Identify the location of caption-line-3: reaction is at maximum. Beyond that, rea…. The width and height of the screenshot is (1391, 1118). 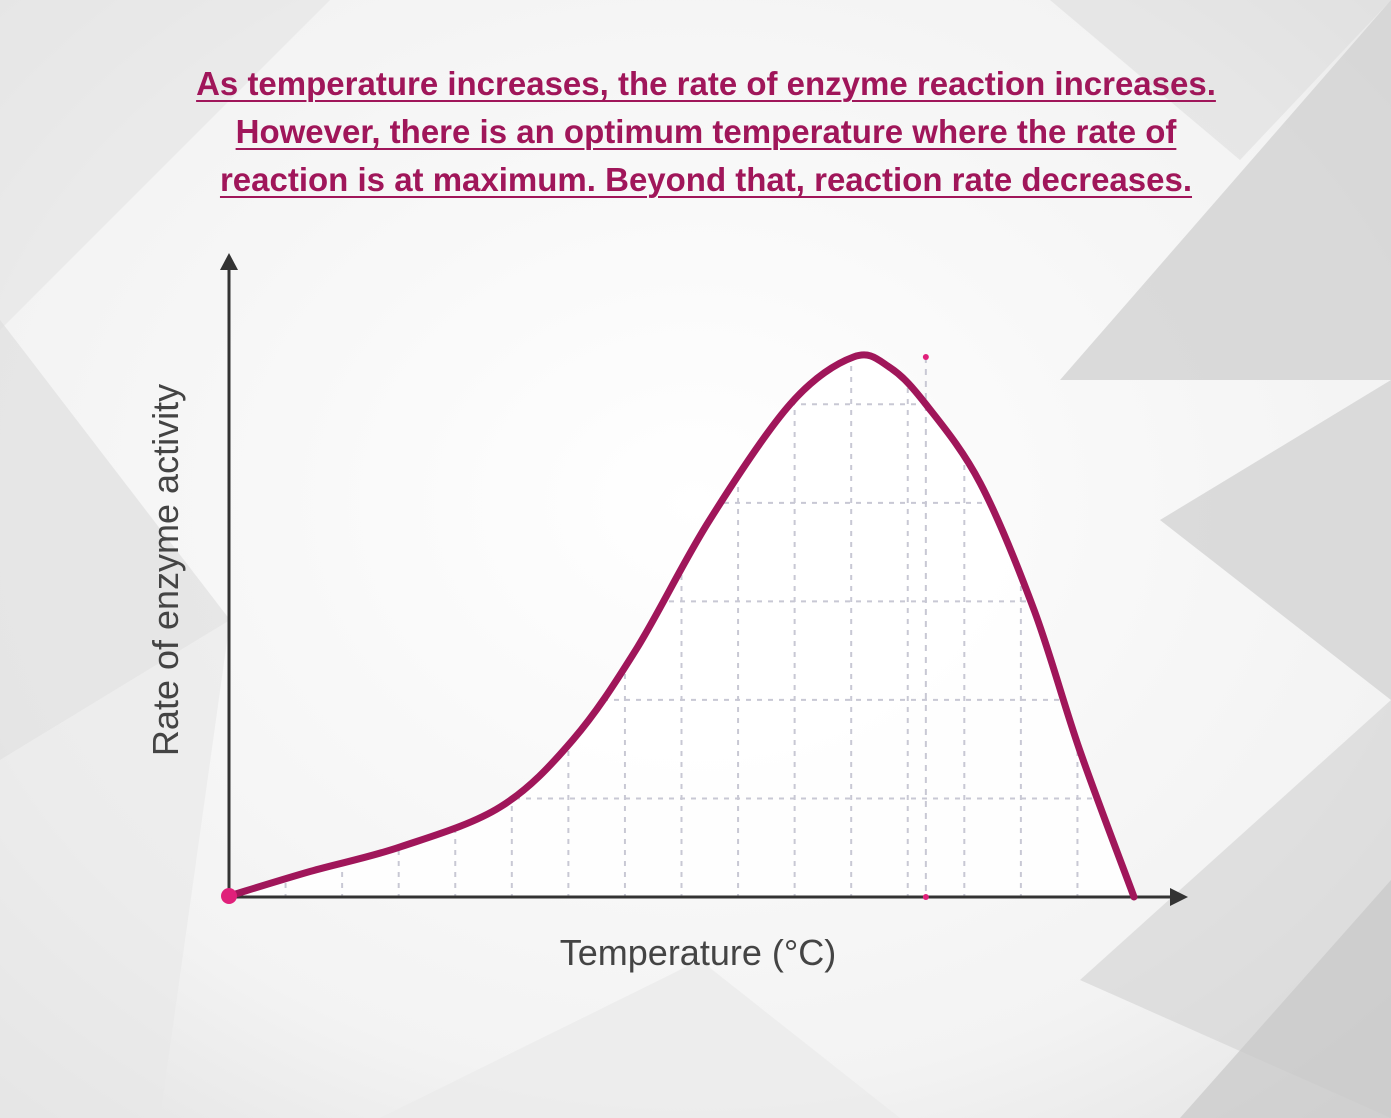
(706, 179).